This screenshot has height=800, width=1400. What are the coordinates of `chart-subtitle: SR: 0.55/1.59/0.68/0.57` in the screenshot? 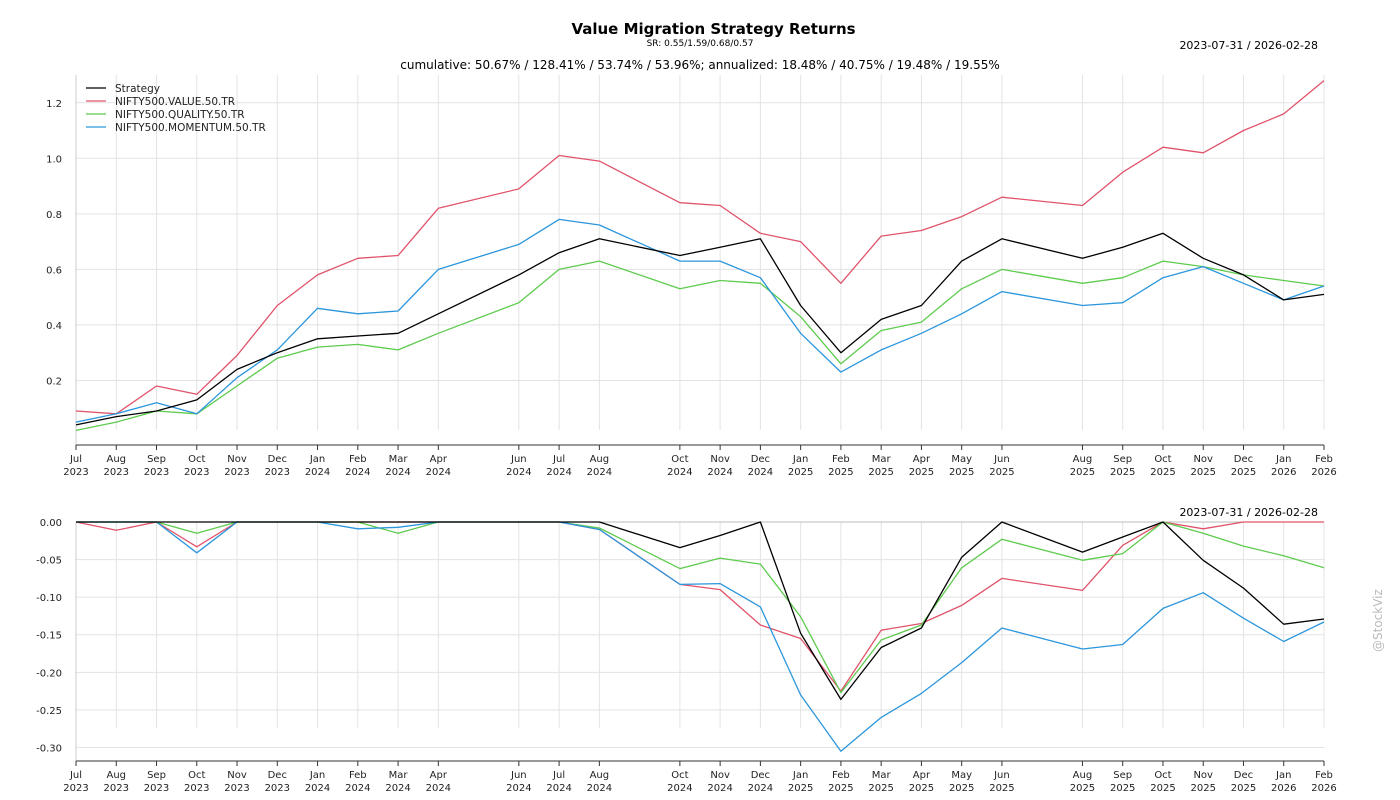 It's located at (700, 44).